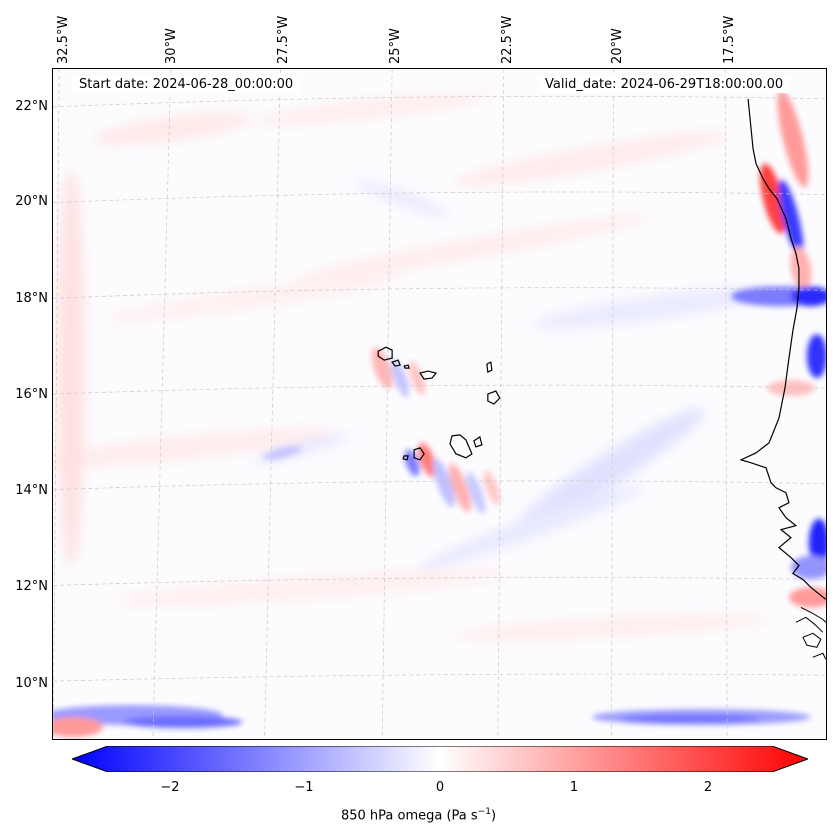 The height and width of the screenshot is (839, 837). What do you see at coordinates (31, 394) in the screenshot?
I see `lat-label-16n: 16°N` at bounding box center [31, 394].